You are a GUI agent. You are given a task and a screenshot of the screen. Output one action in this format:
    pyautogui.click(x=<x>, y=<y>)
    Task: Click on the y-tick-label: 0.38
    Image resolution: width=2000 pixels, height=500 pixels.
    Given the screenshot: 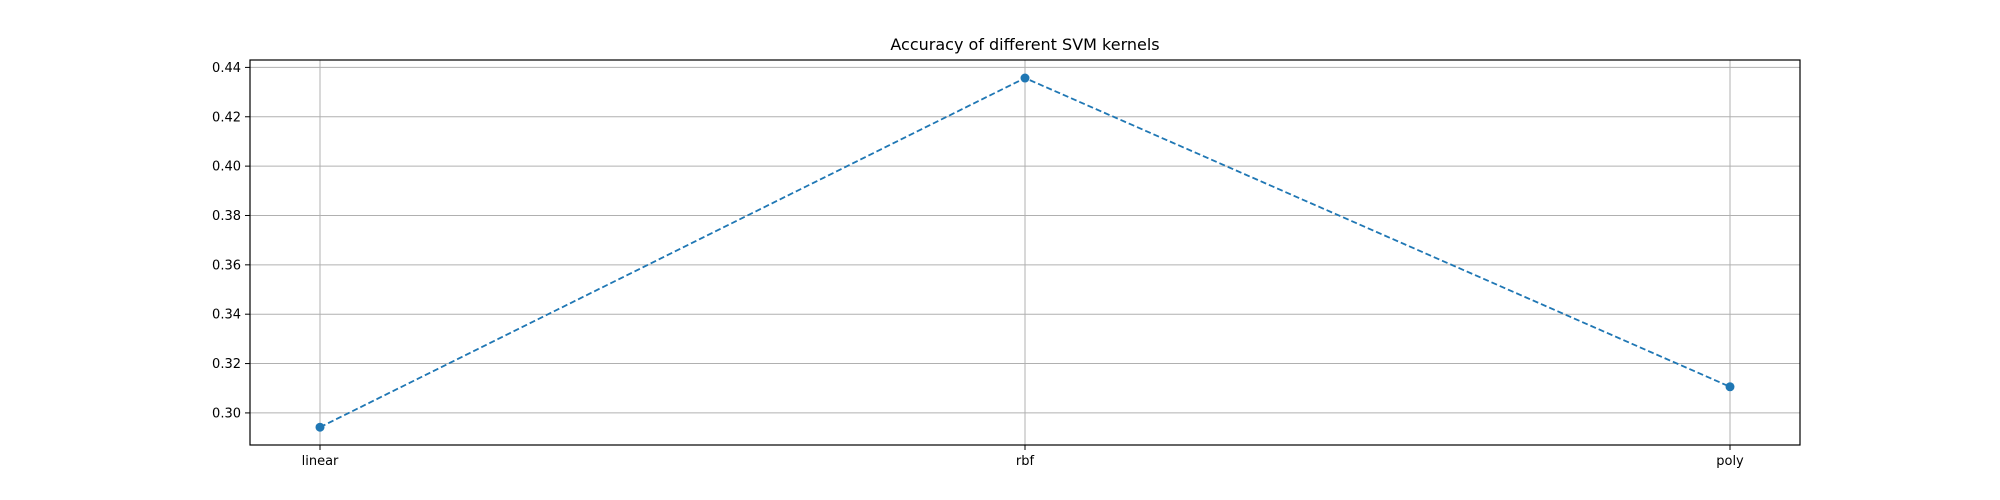 What is the action you would take?
    pyautogui.click(x=226, y=216)
    